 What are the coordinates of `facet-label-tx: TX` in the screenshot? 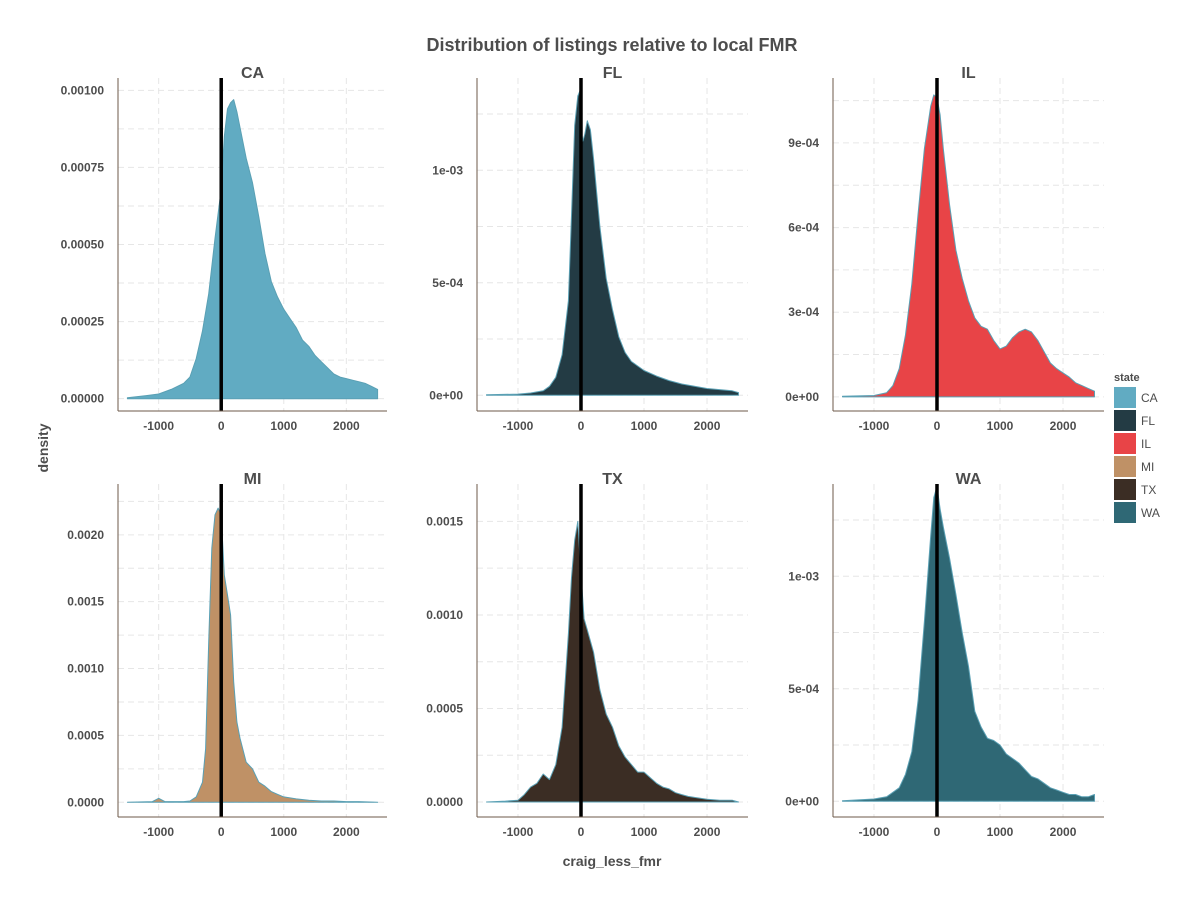 It's located at (612, 479).